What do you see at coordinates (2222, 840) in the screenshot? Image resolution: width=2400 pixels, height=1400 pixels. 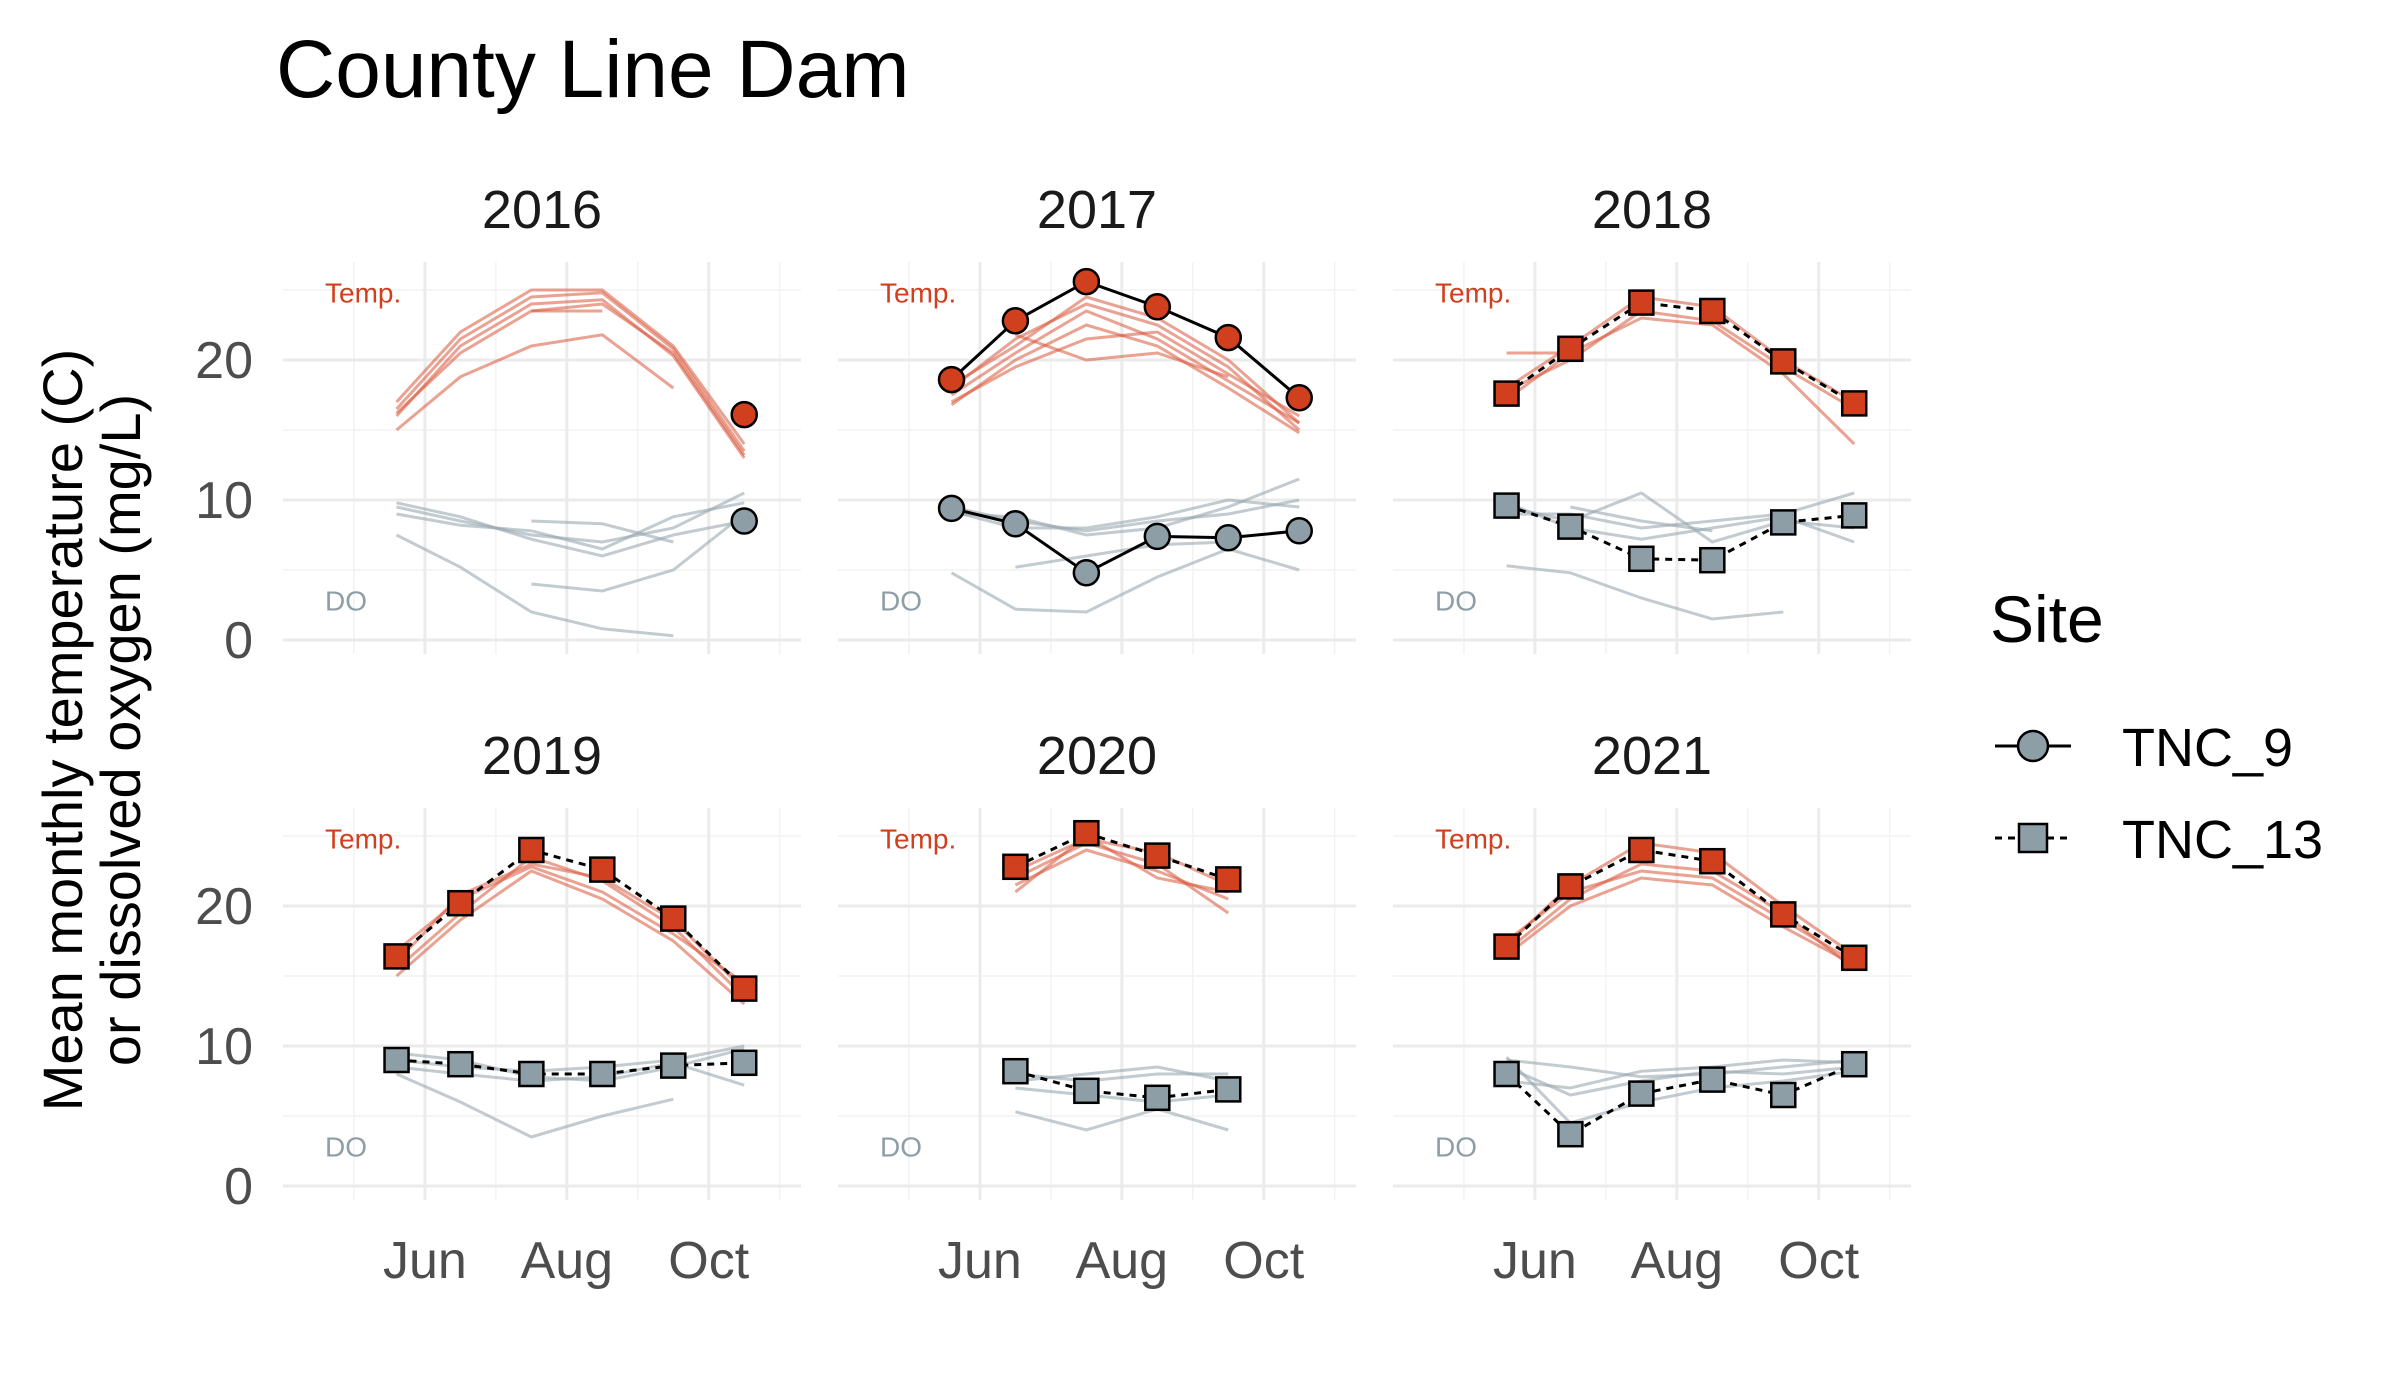 I see `legend-label-tnc-13: TNC_13` at bounding box center [2222, 840].